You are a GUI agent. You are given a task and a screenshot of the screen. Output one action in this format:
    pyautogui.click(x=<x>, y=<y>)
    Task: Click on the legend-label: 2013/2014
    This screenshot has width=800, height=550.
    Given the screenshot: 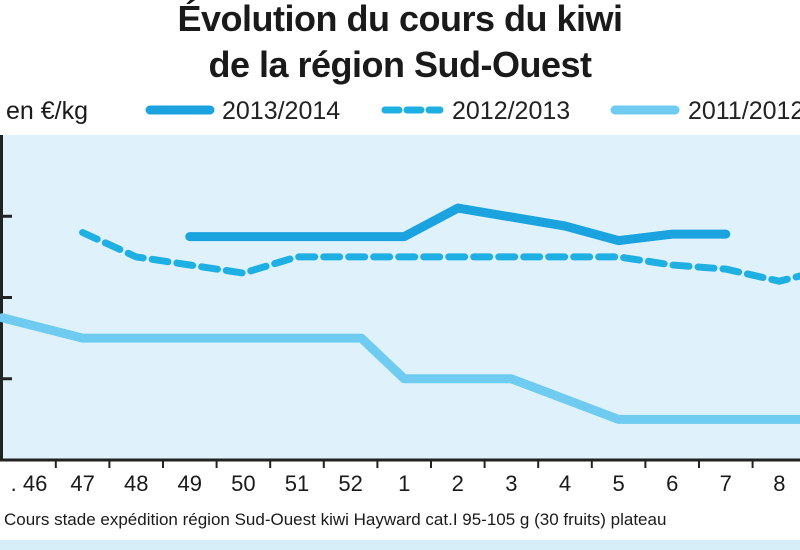 What is the action you would take?
    pyautogui.click(x=281, y=111)
    